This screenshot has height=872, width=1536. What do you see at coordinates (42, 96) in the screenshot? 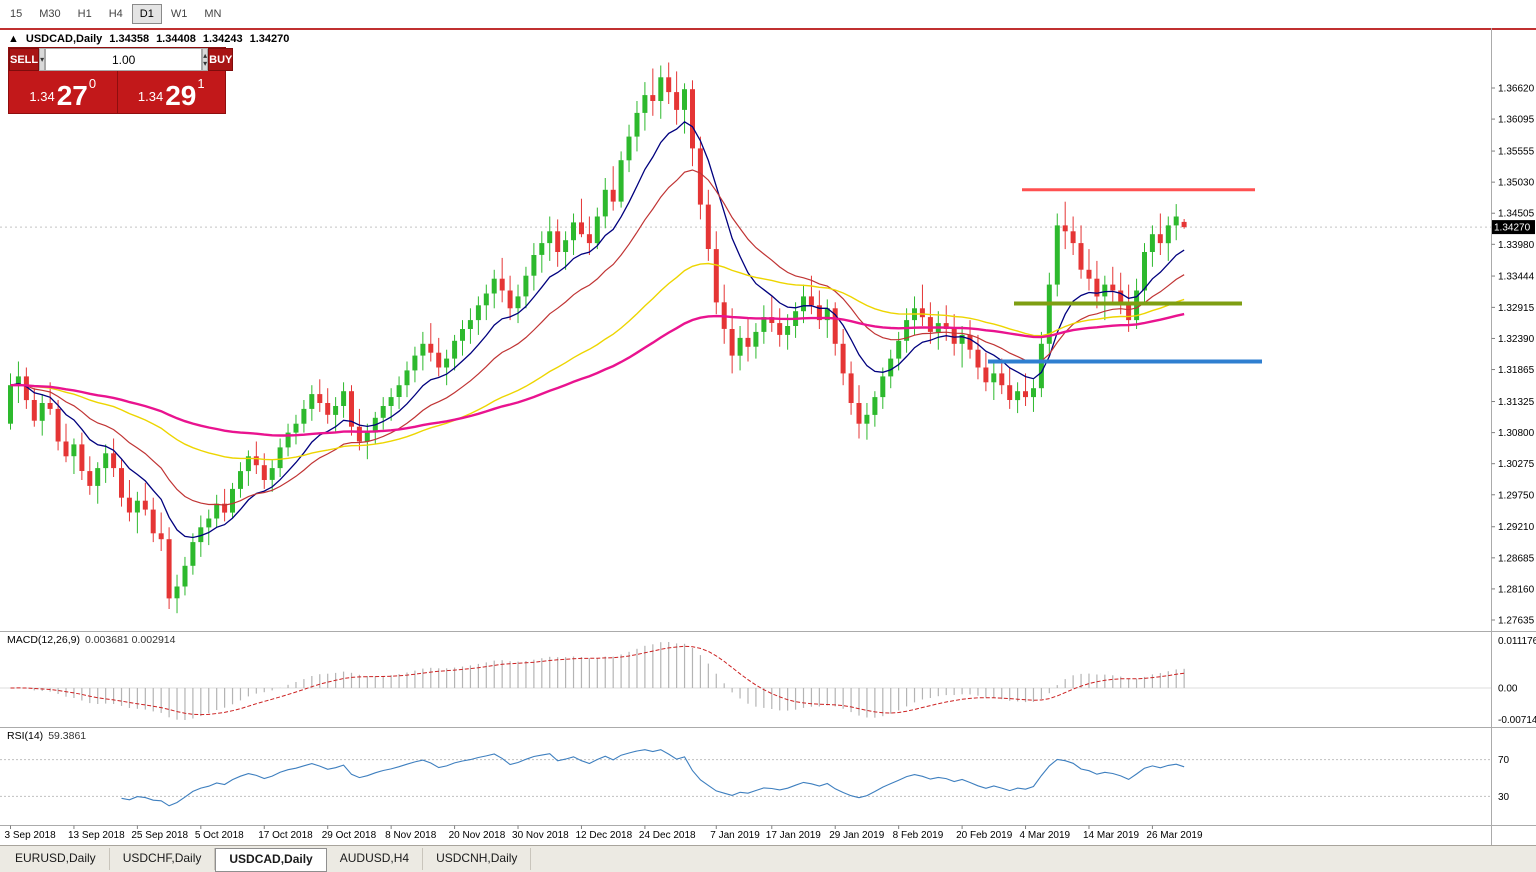
I see `sell-price-small: 1.34` at bounding box center [42, 96].